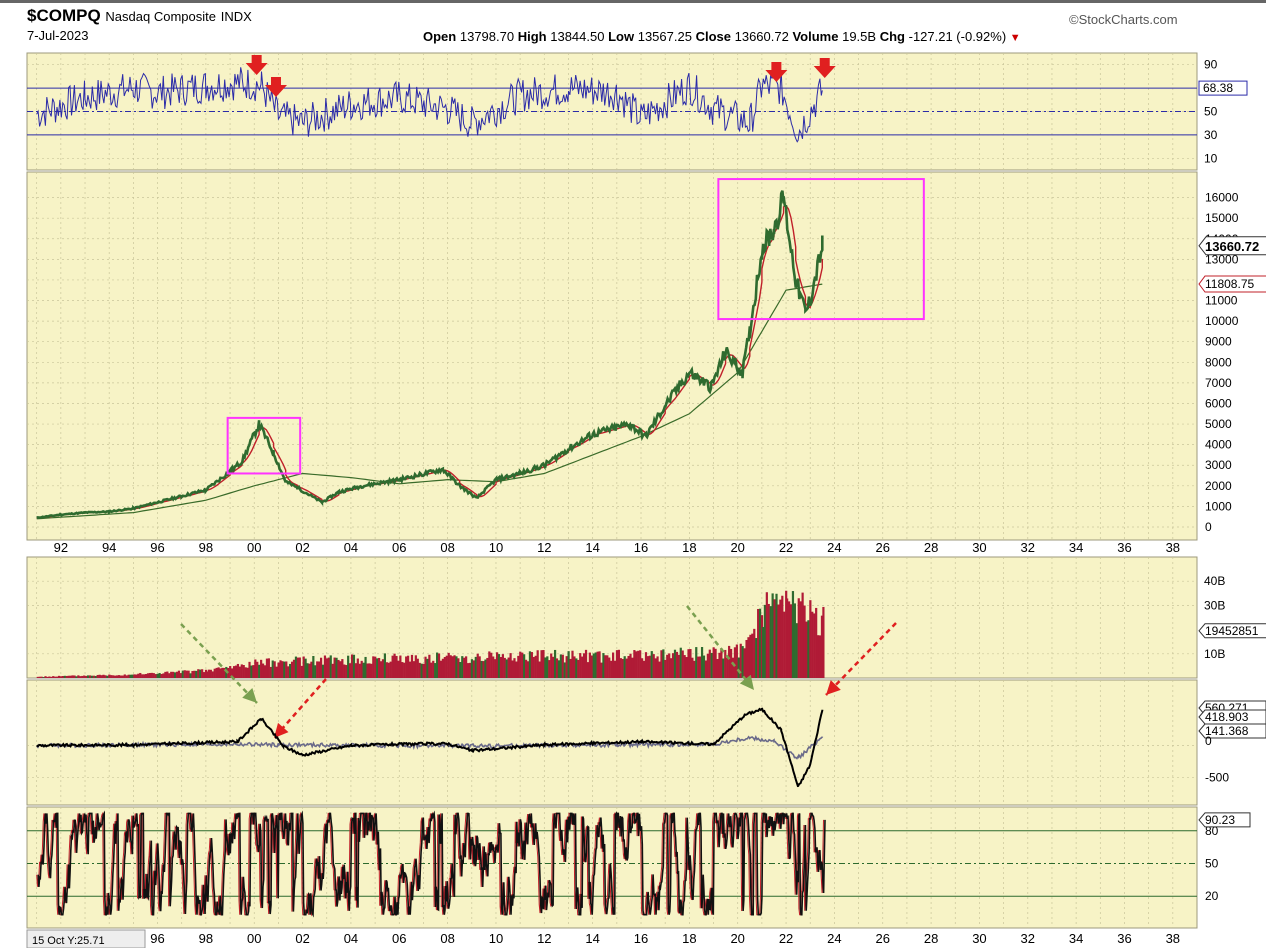 The image size is (1266, 948). Describe the element at coordinates (1214, 654) in the screenshot. I see `volume-tick-label: 10B` at that location.